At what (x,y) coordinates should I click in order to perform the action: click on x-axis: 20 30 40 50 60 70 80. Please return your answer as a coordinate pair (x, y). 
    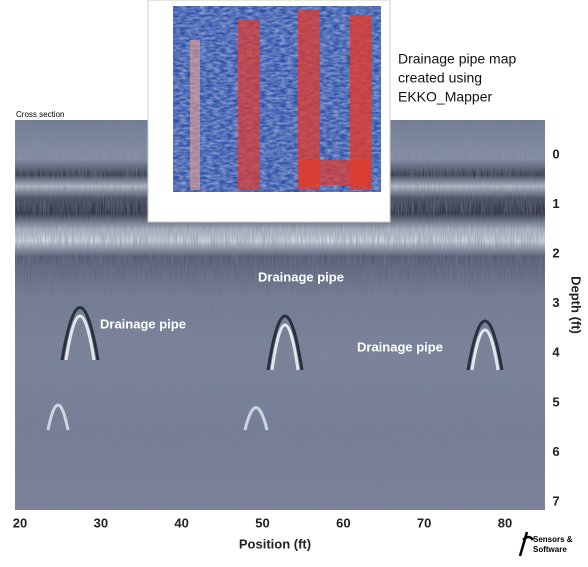
    Looking at the image, I should click on (262, 522).